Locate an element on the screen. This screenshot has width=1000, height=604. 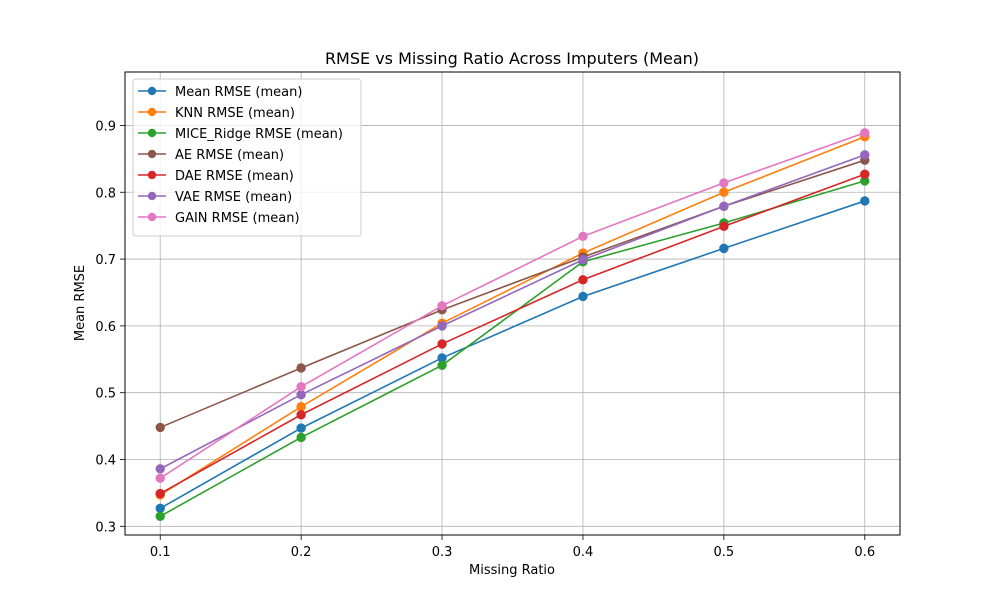
legend-item: MICE_Ridge RMSE (mean) is located at coordinates (240, 134).